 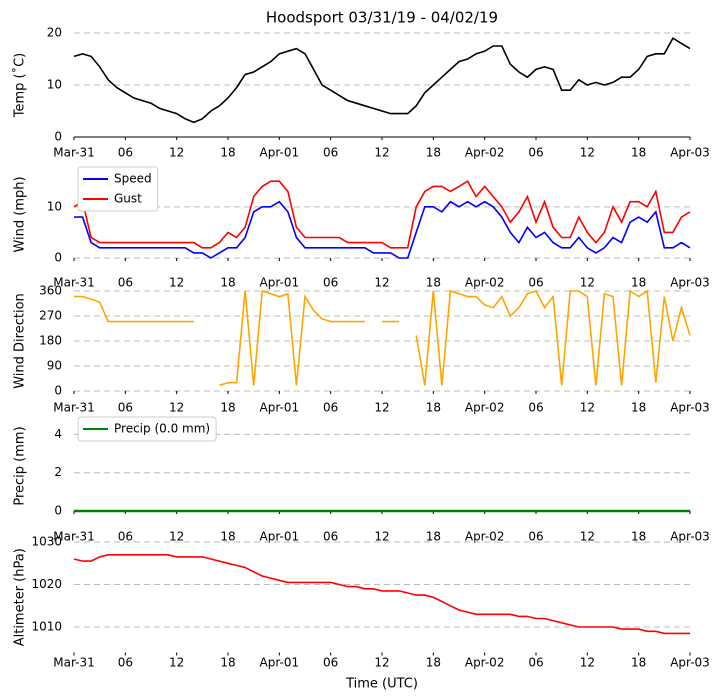 What do you see at coordinates (58, 472) in the screenshot?
I see `y-tick-label: 2` at bounding box center [58, 472].